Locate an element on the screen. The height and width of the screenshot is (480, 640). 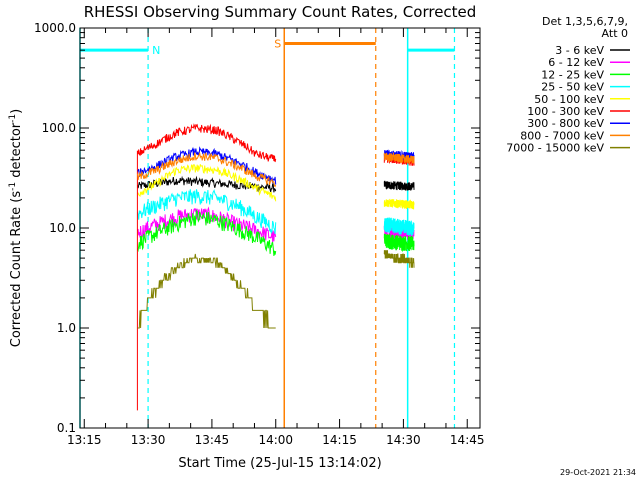
x-tick-label: 14:15 is located at coordinates (339, 440).